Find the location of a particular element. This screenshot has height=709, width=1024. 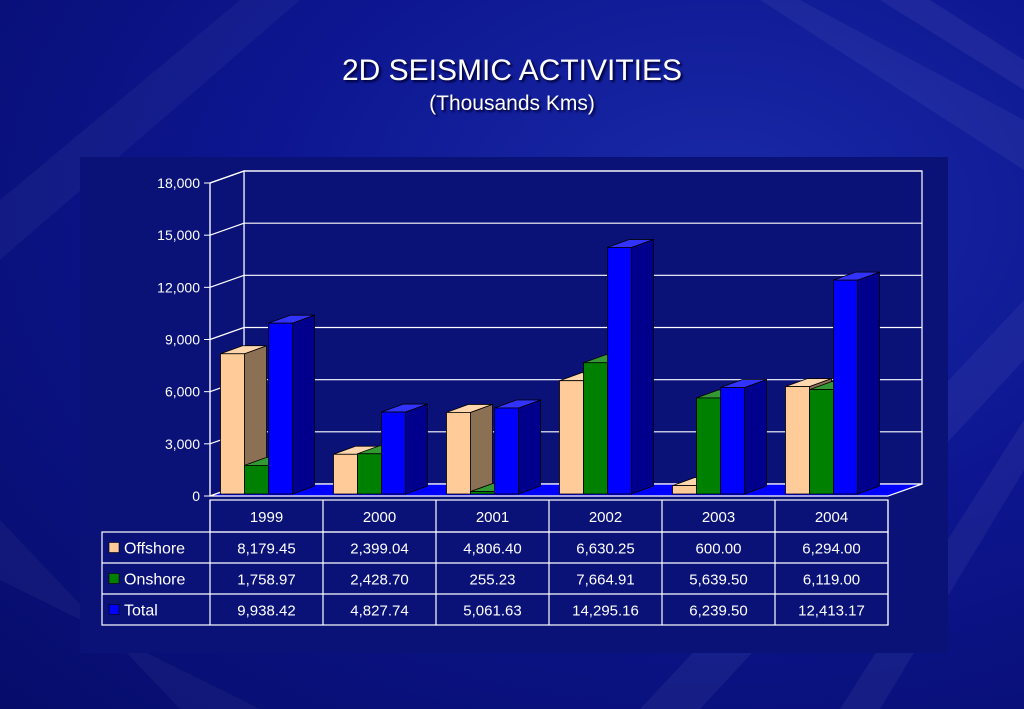

x-category-label: 2001 is located at coordinates (492, 517).